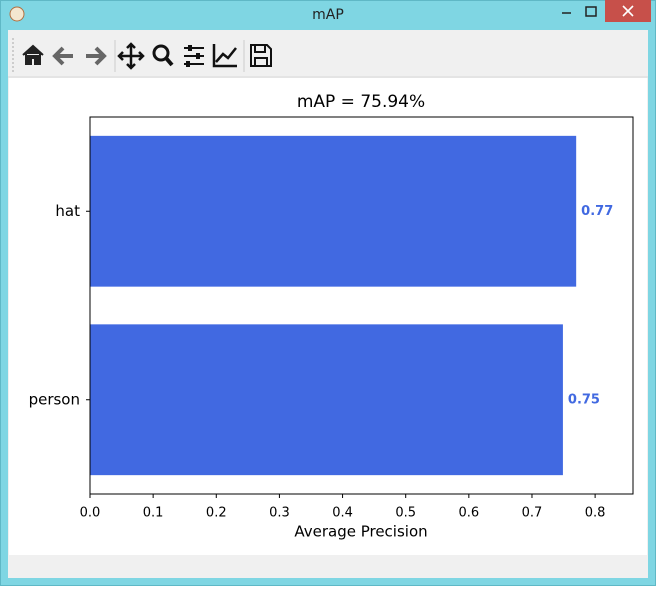  I want to click on x-tick-label: 0.1, so click(153, 513).